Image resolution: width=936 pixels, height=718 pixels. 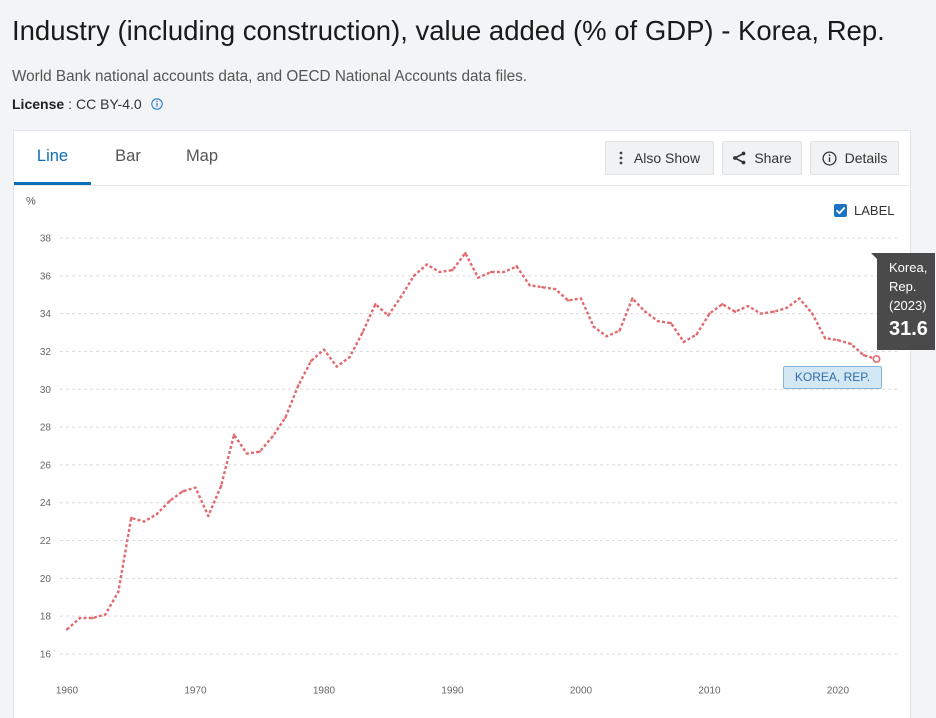 I want to click on y-tick-label: 24, so click(x=46, y=503).